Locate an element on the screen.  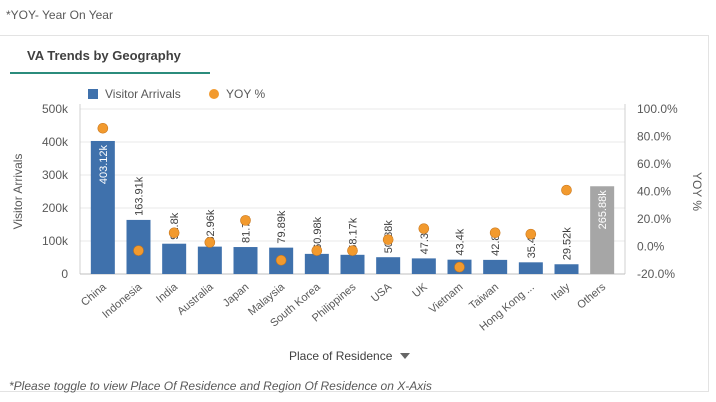
active-tab-indicator is located at coordinates (110, 73).